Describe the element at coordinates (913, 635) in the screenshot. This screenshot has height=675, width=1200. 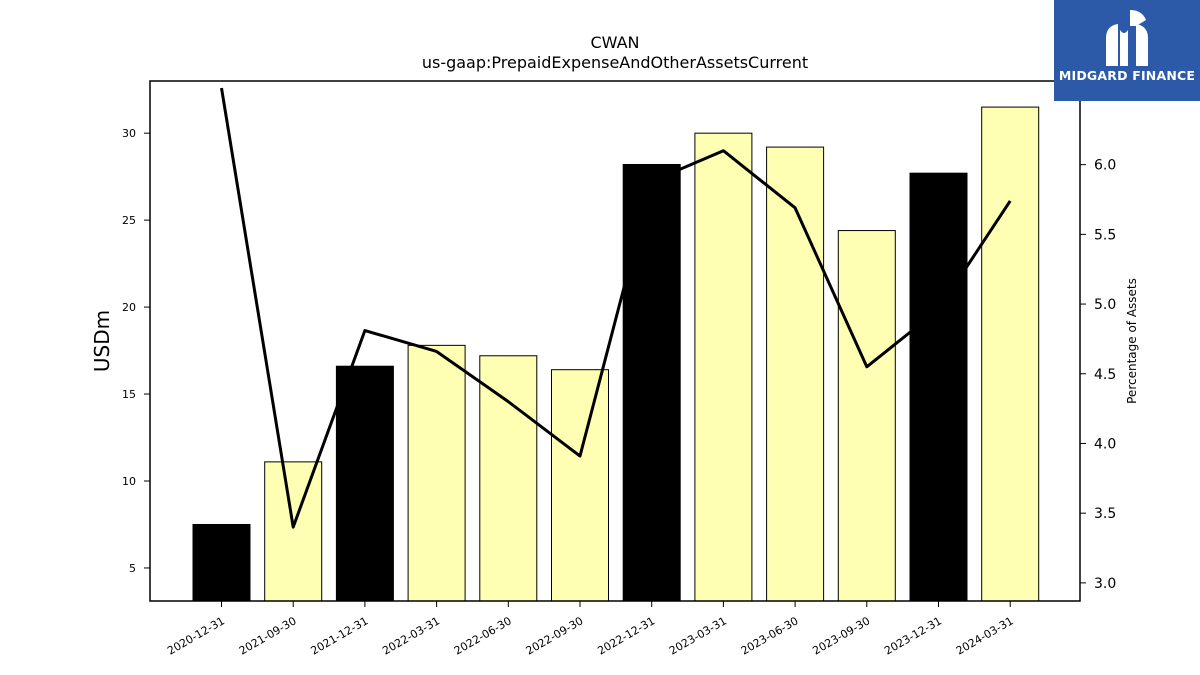
I see `x-tick-label: 2023-12-31` at that location.